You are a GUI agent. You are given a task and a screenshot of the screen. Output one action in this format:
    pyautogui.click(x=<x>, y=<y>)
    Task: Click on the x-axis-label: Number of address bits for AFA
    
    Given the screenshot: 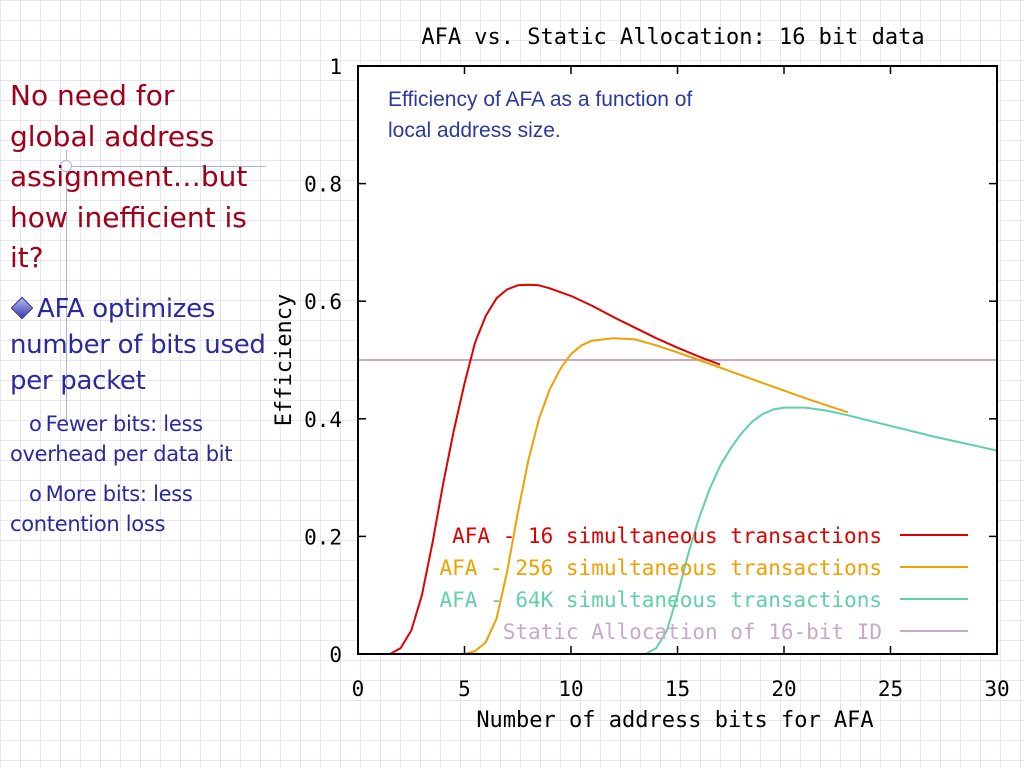 What is the action you would take?
    pyautogui.click(x=674, y=720)
    